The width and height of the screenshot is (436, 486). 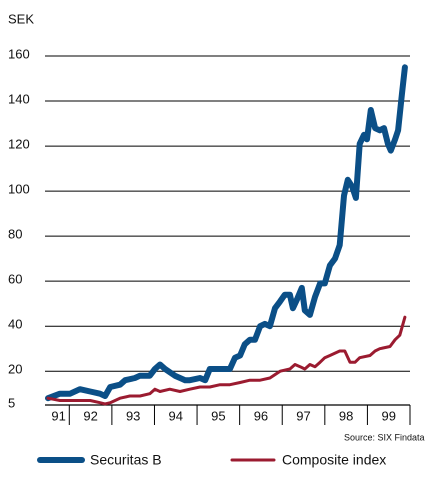 I want to click on x-tick-label: 91, so click(x=58, y=415).